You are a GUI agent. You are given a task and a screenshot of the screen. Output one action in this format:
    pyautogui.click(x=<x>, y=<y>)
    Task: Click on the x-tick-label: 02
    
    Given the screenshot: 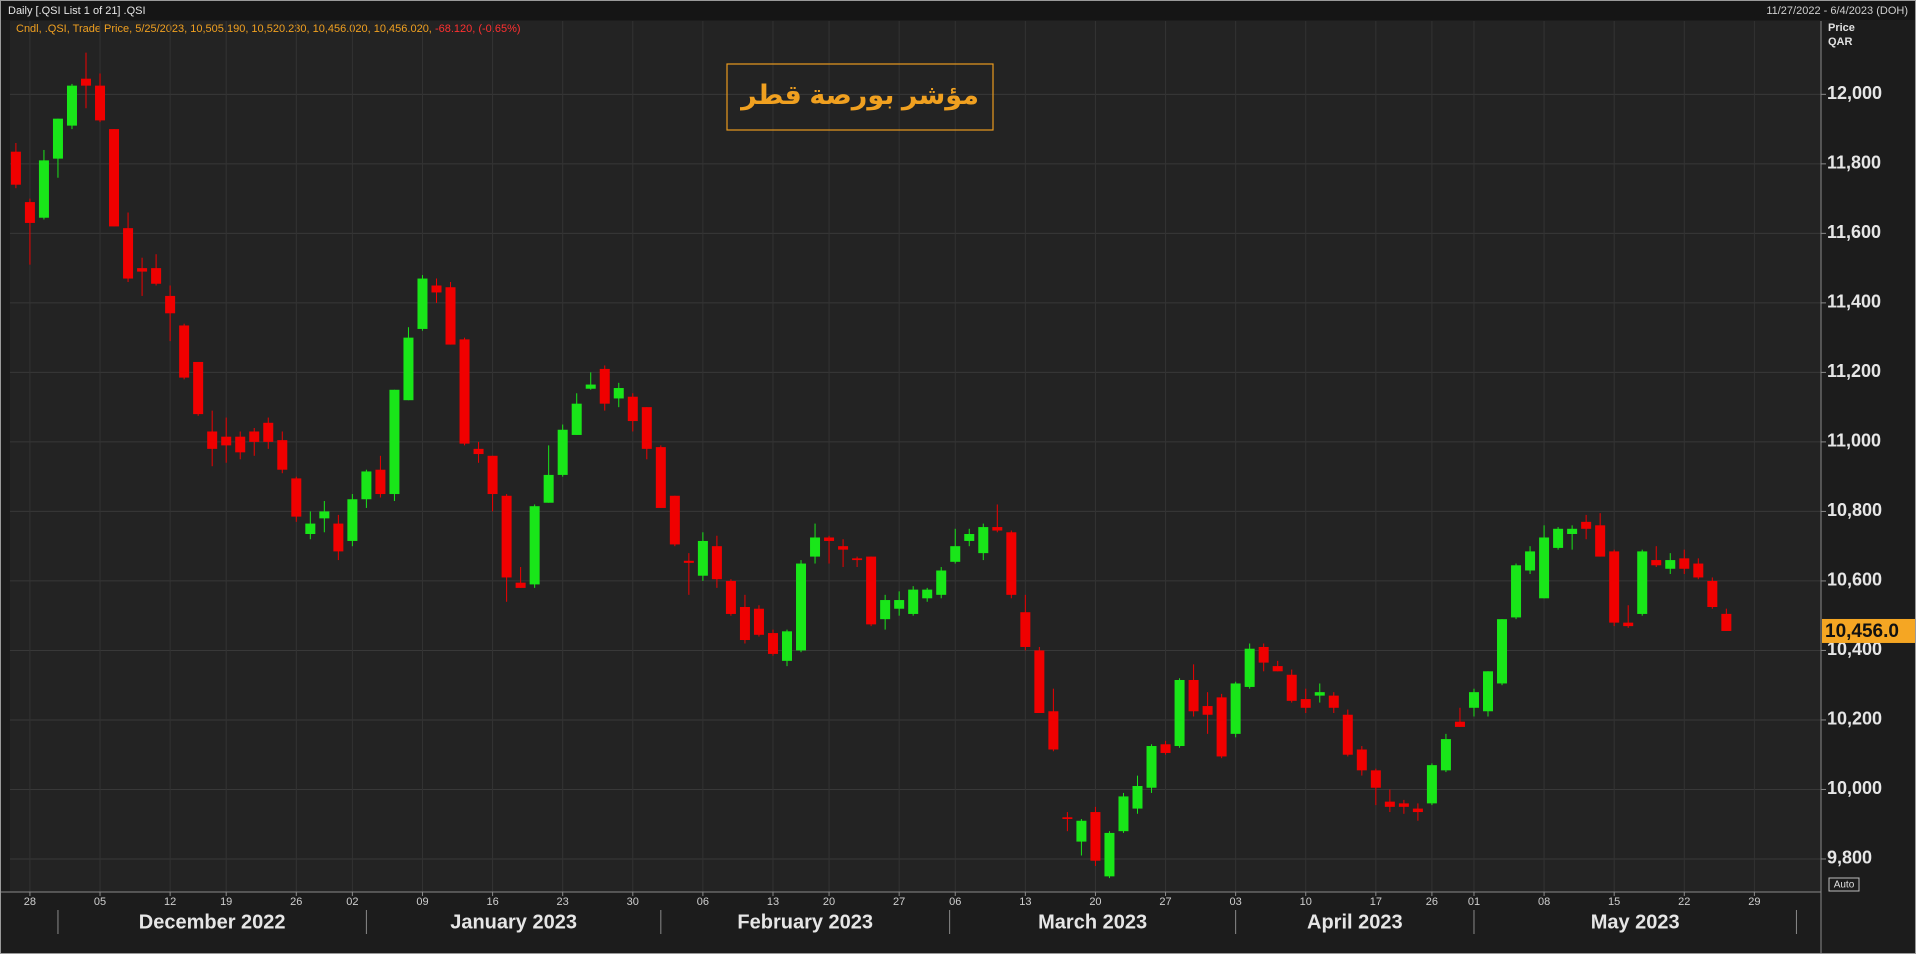 What is the action you would take?
    pyautogui.click(x=352, y=902)
    